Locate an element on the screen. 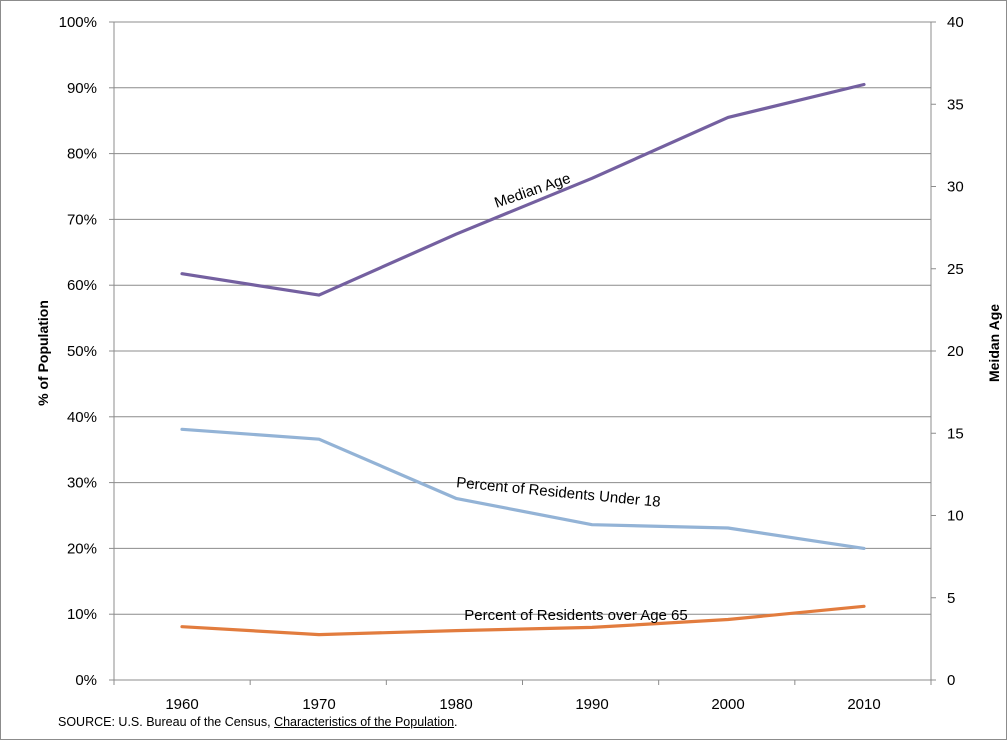  y-left-tick-label: 40% is located at coordinates (82, 417).